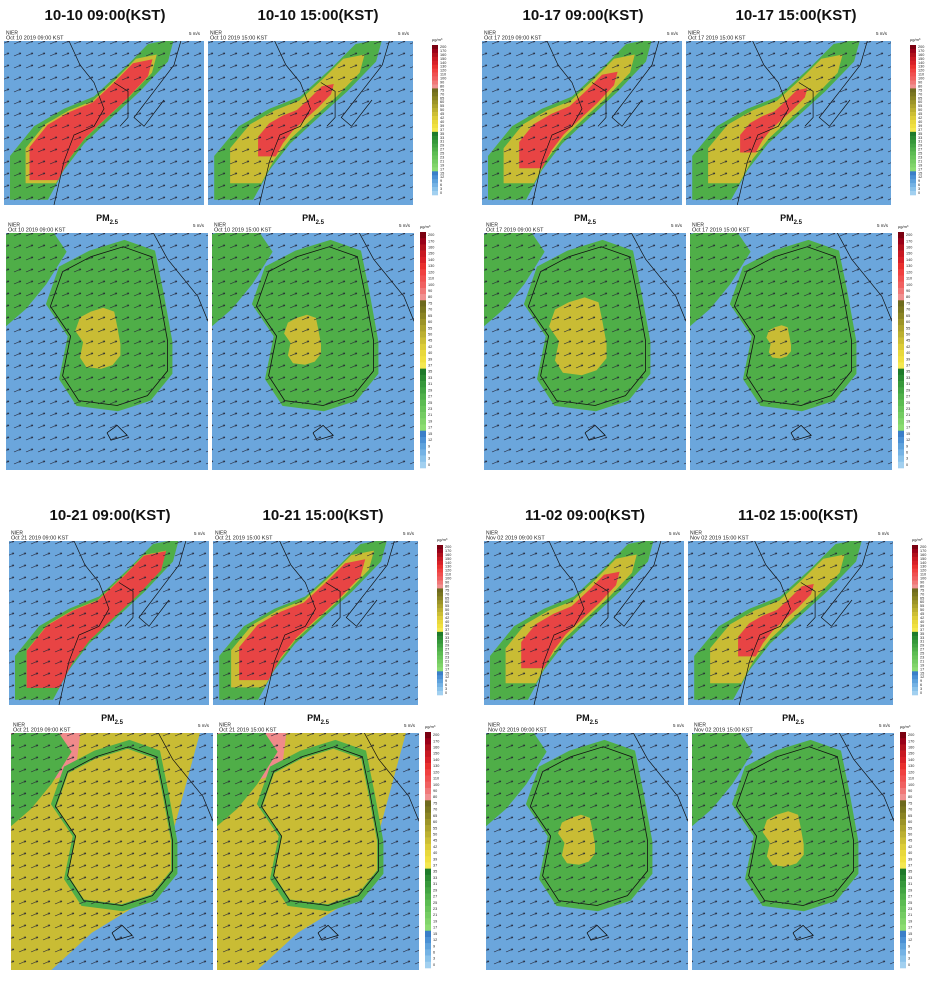 The height and width of the screenshot is (982, 941). Describe the element at coordinates (585, 515) in the screenshot. I see `panel-title: 11-02 09:00(KST)` at that location.